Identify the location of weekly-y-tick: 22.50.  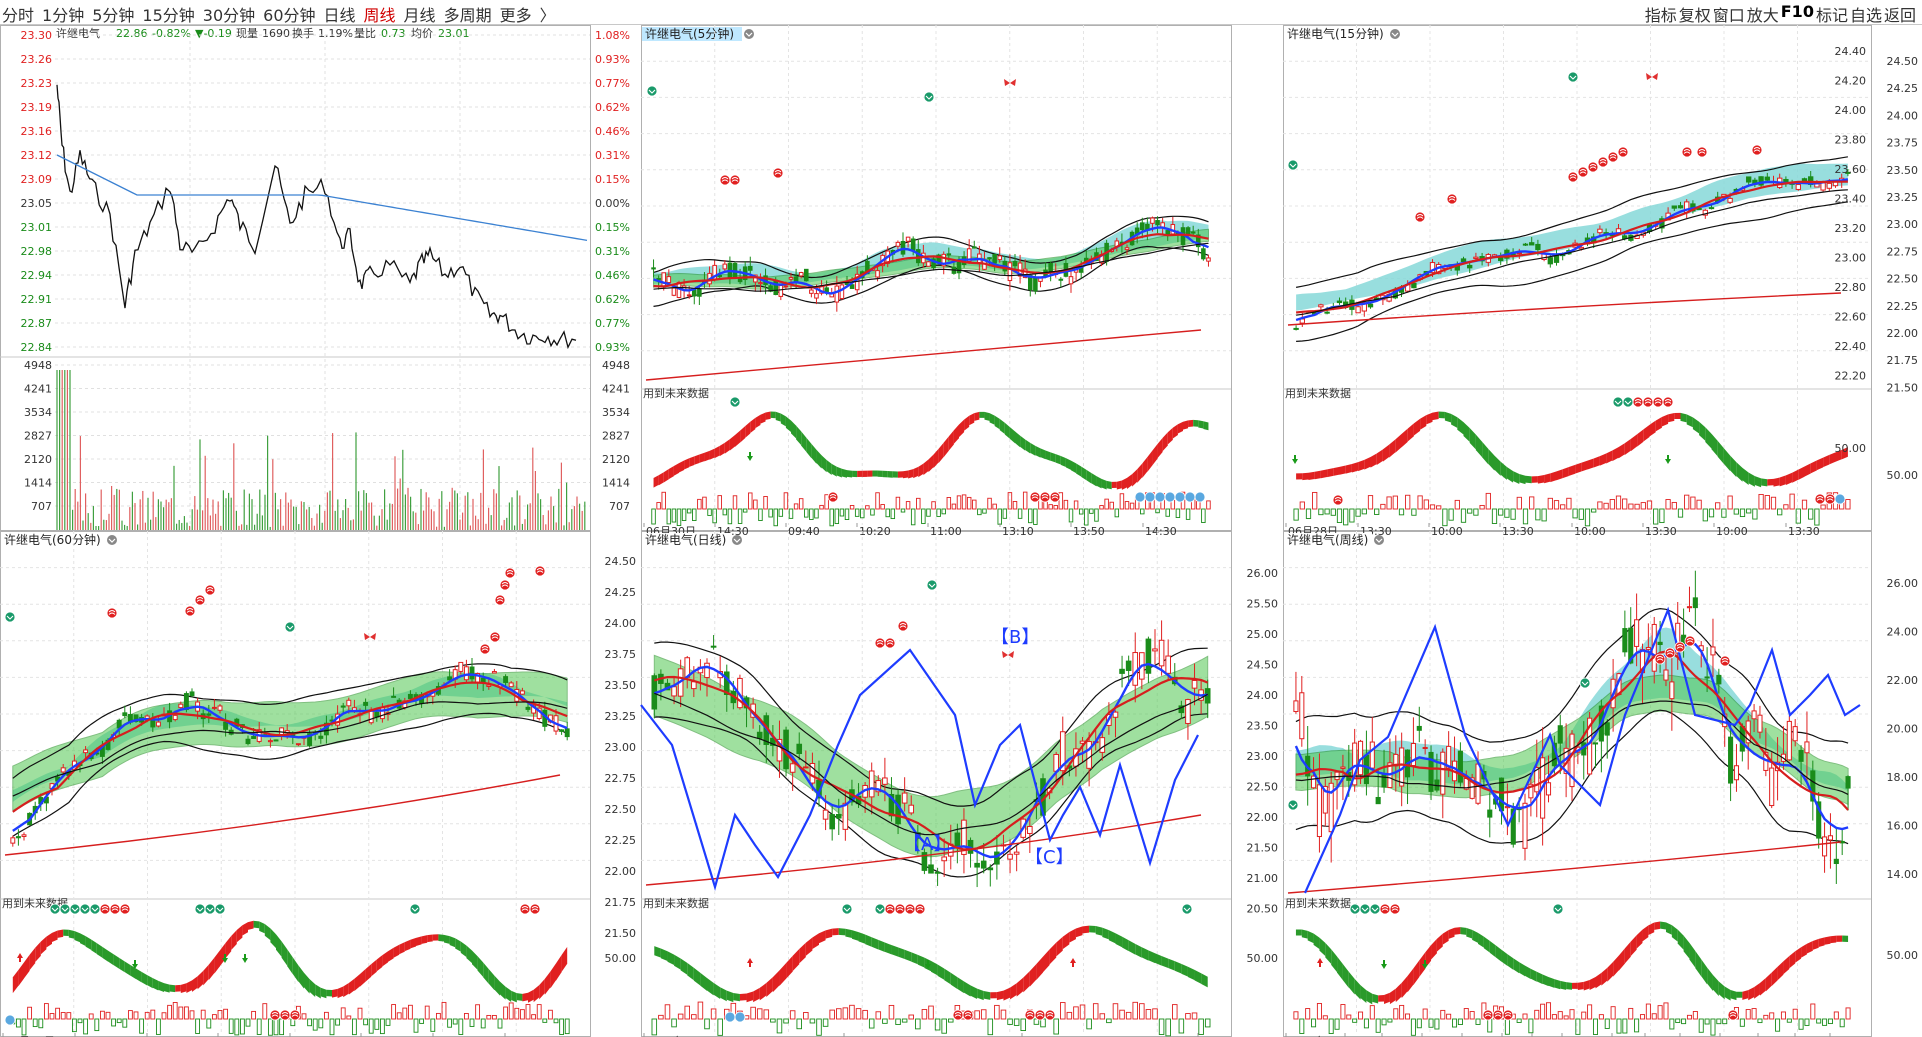
(1263, 787).